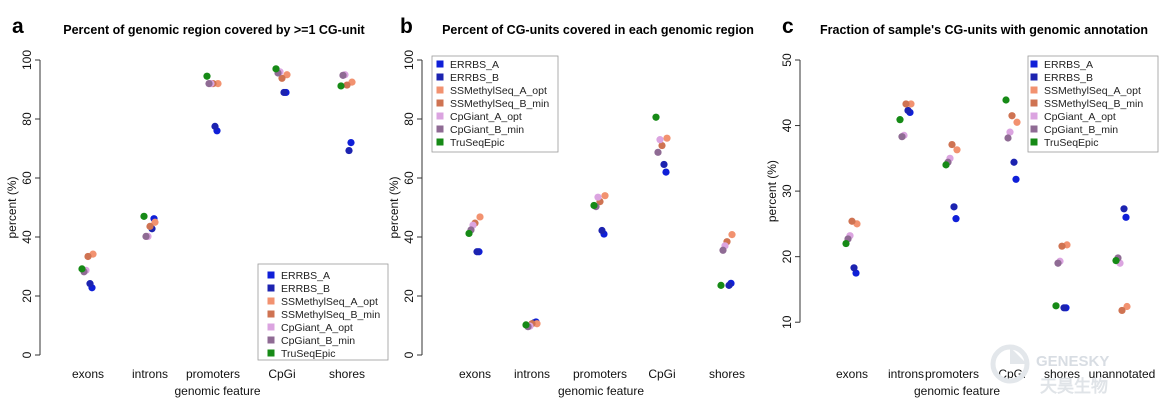  I want to click on x-axis-label: genomic feature, so click(217, 391).